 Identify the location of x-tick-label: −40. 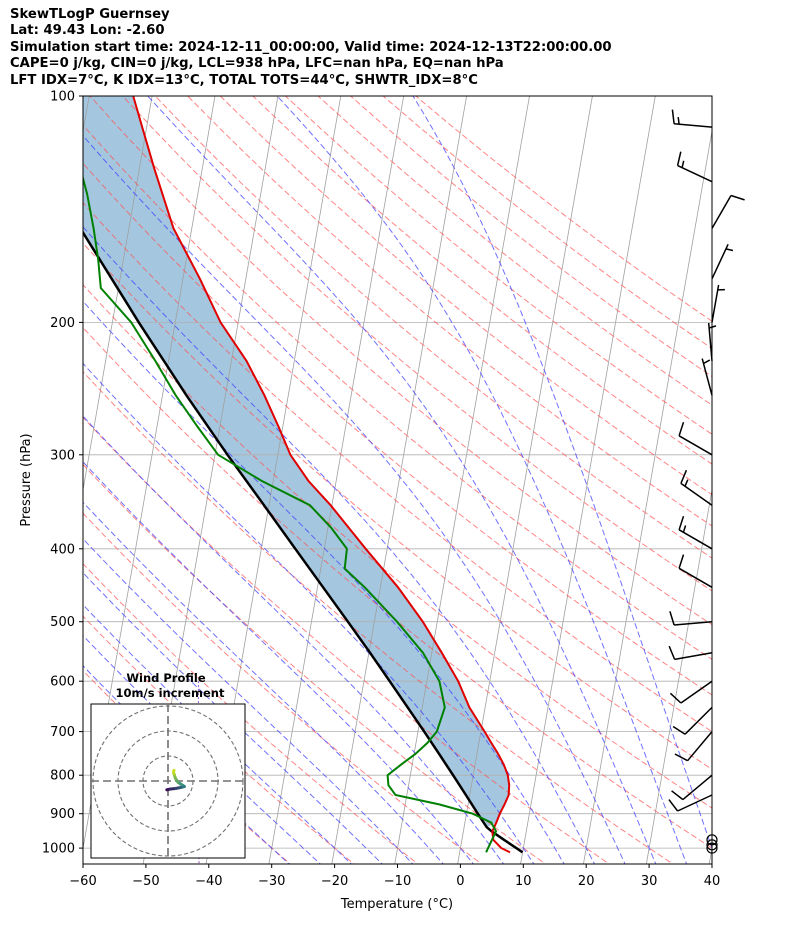
(208, 881).